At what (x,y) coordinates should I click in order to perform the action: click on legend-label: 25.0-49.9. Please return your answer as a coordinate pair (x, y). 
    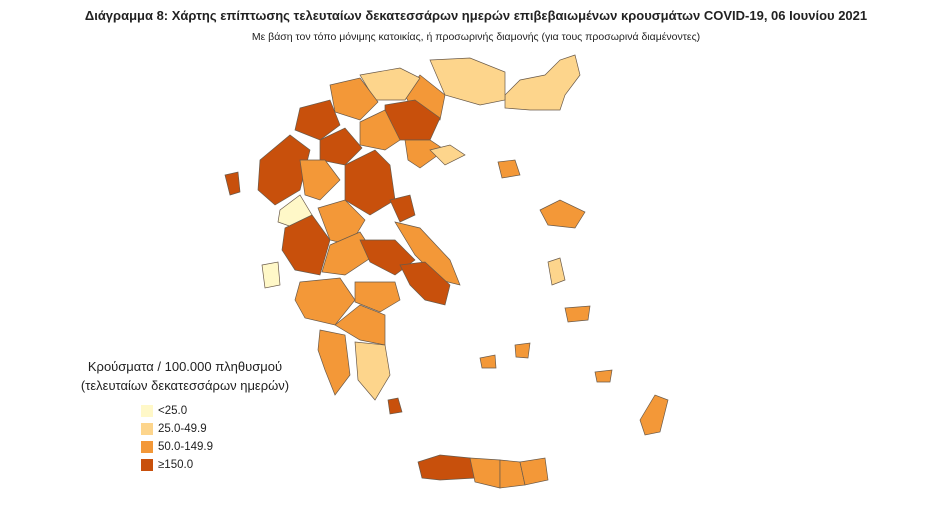
    Looking at the image, I should click on (182, 429).